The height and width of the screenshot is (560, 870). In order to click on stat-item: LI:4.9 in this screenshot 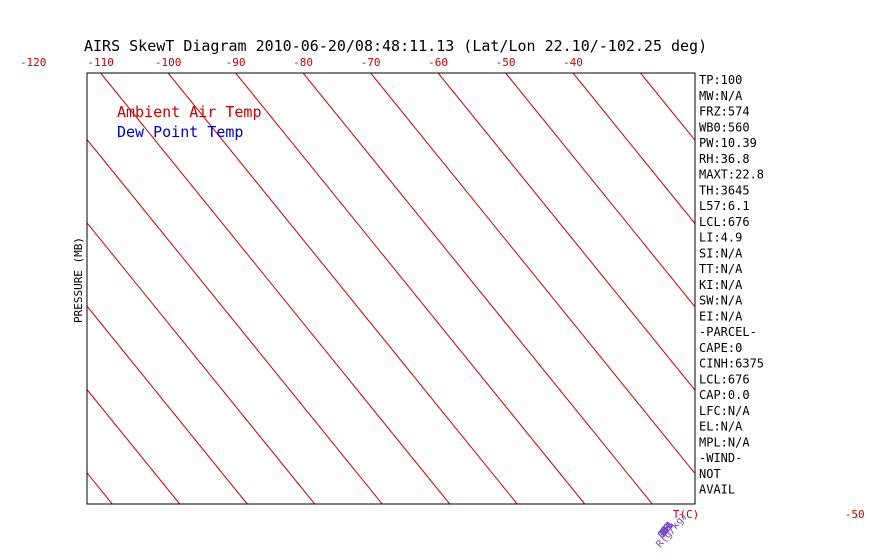, I will do `click(720, 238)`.